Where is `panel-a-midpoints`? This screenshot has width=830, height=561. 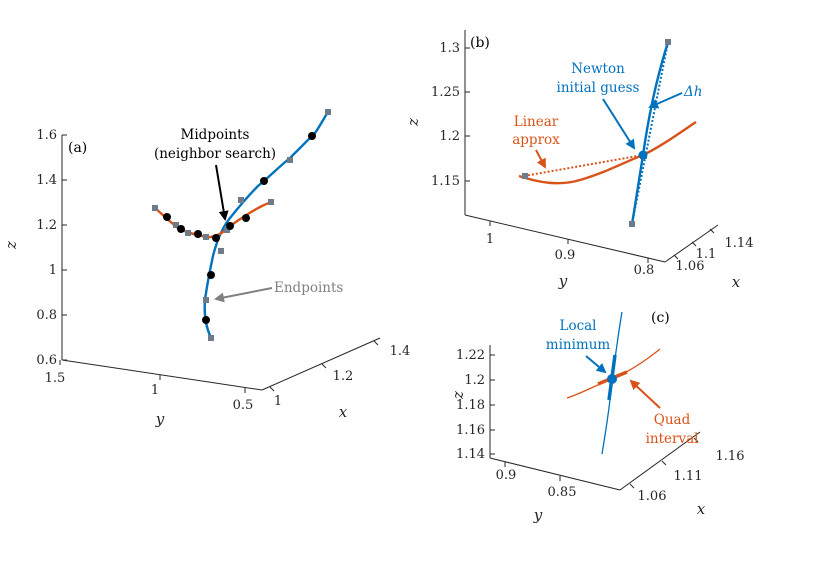 panel-a-midpoints is located at coordinates (239, 228).